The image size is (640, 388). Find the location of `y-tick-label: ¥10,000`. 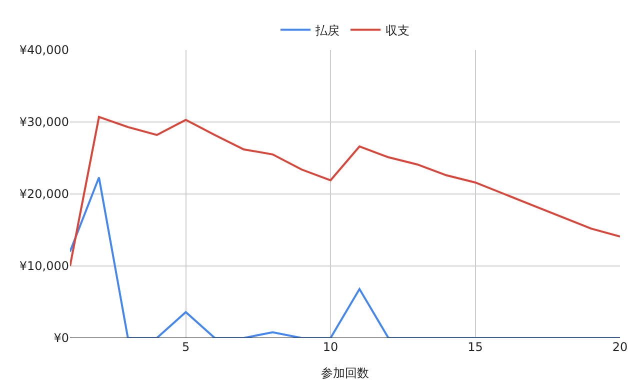

y-tick-label: ¥10,000 is located at coordinates (44, 266).